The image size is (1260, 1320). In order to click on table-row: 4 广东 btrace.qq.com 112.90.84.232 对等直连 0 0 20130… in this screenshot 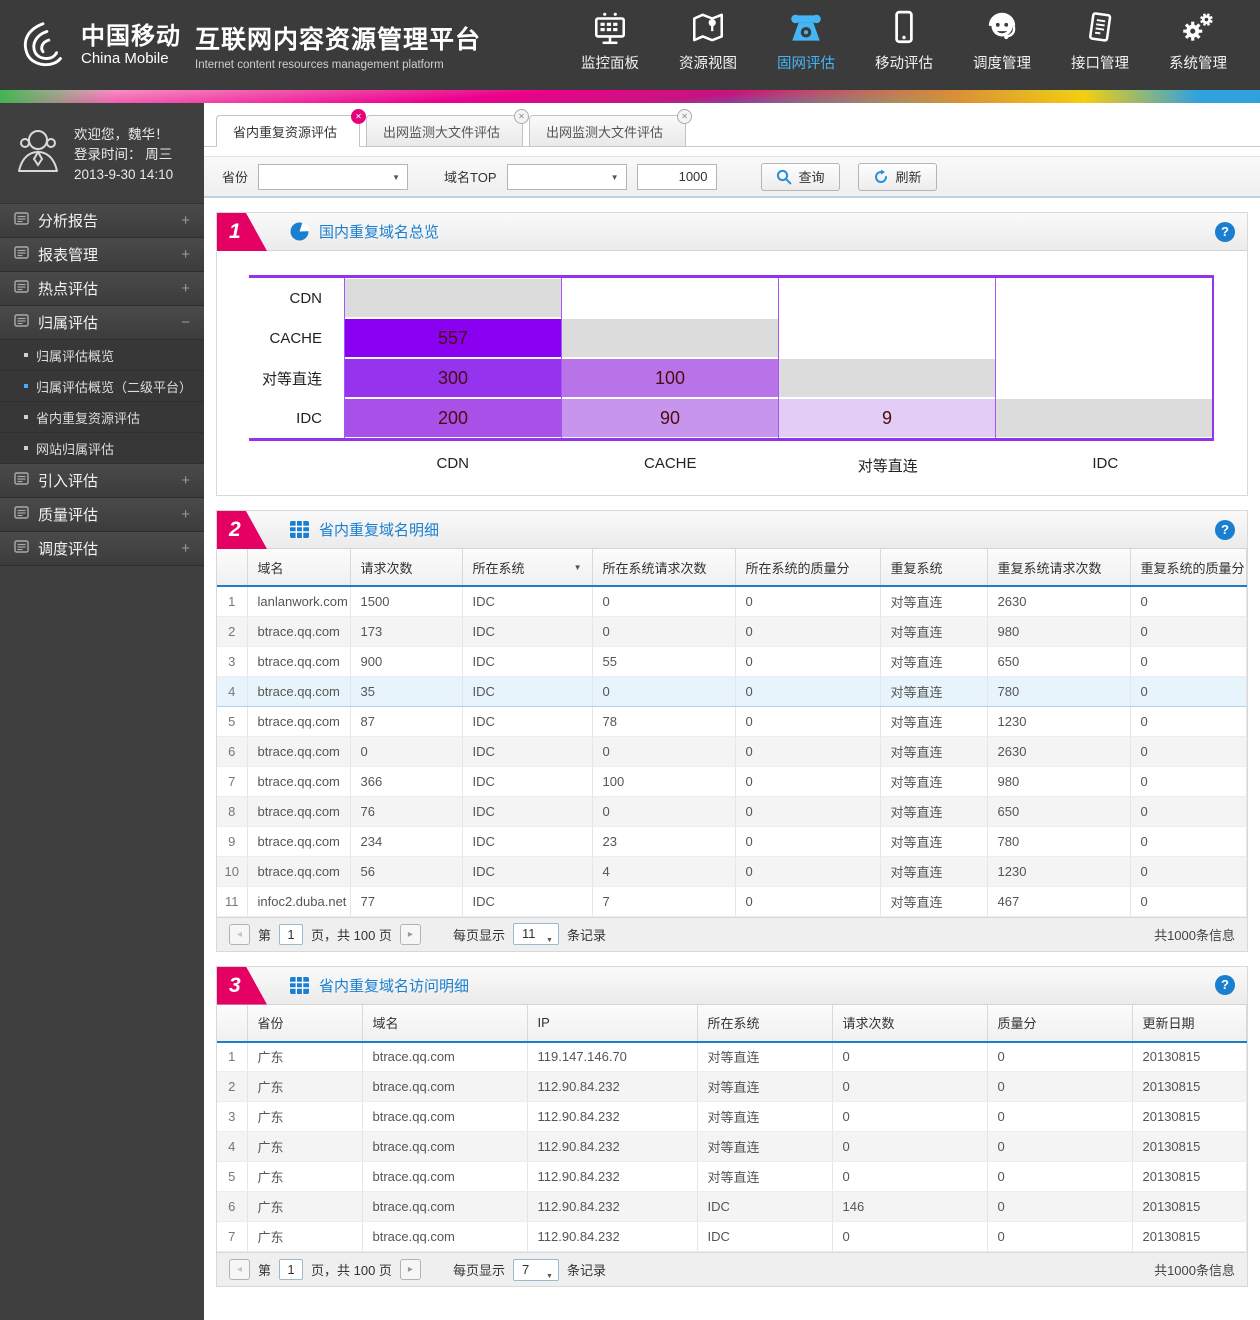, I will do `click(732, 1146)`.